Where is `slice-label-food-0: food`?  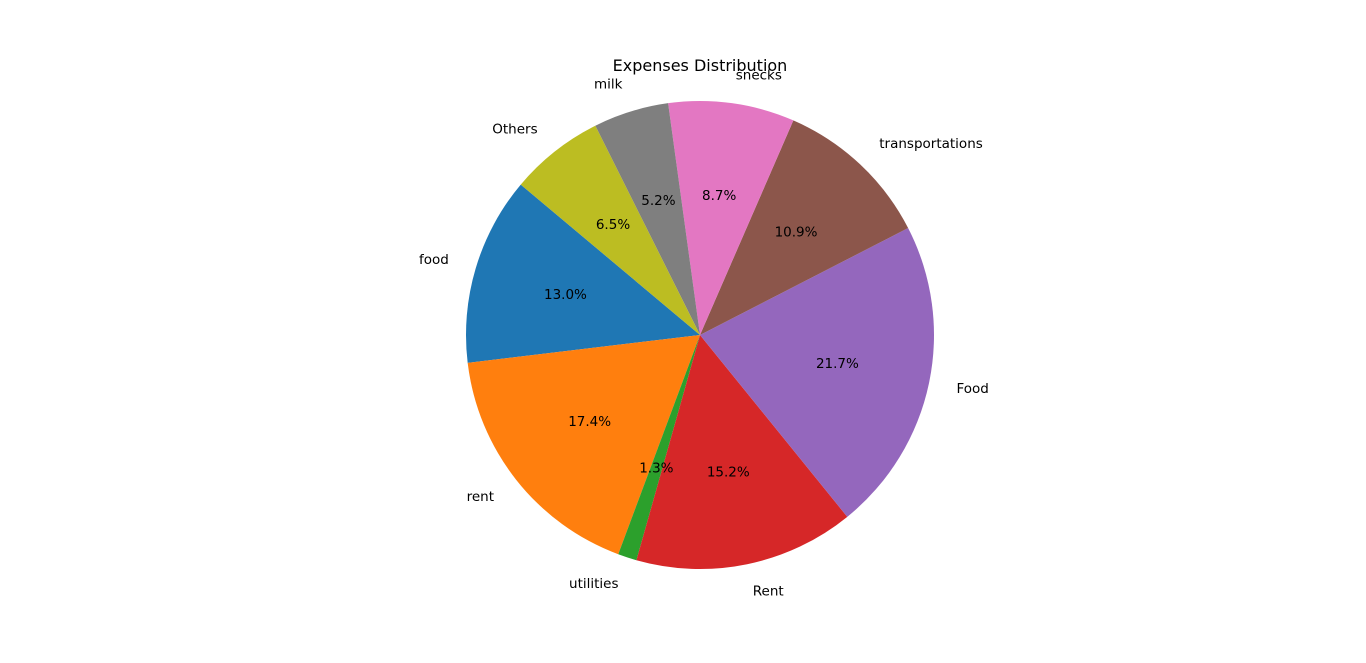
slice-label-food-0: food is located at coordinates (434, 260).